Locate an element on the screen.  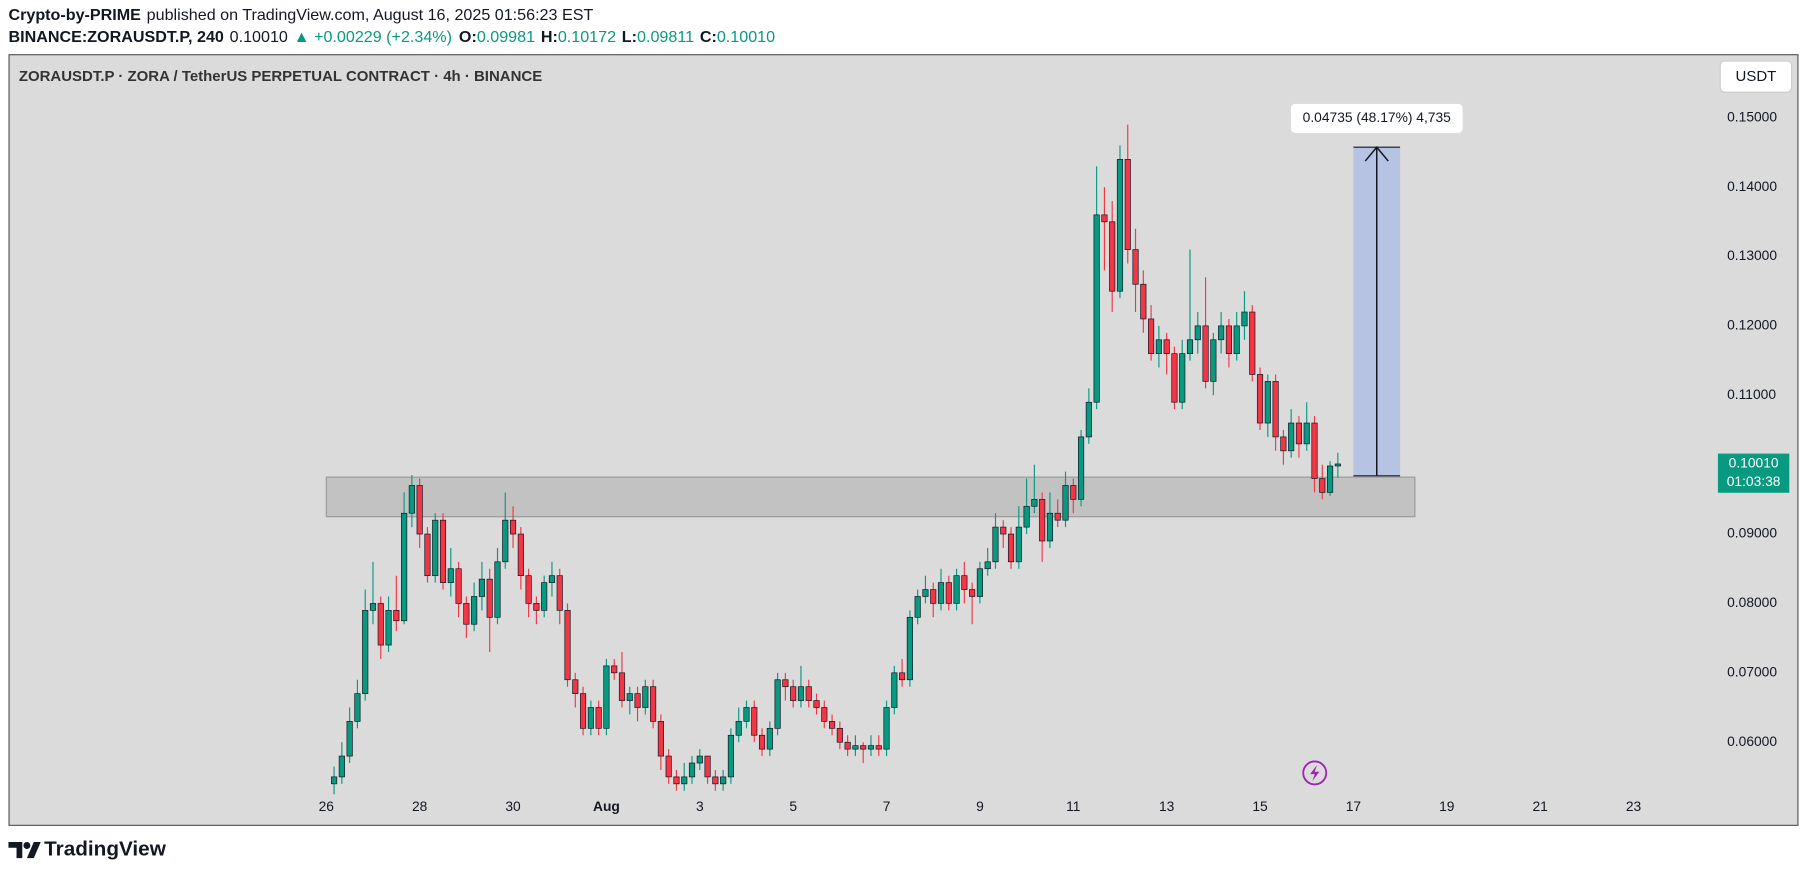
x-tick-label: 5 is located at coordinates (793, 806).